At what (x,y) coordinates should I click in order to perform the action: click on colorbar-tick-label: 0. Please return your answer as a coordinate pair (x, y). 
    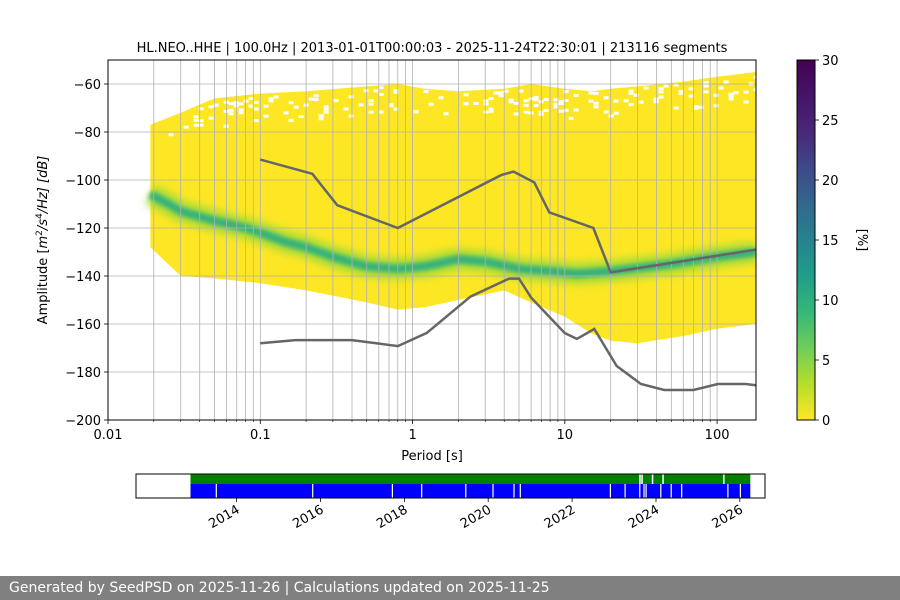
    Looking at the image, I should click on (826, 421).